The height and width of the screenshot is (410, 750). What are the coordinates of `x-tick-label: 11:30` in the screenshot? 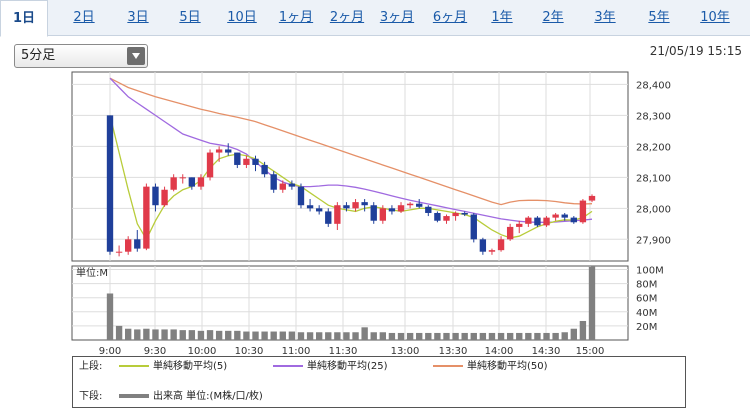 It's located at (343, 351).